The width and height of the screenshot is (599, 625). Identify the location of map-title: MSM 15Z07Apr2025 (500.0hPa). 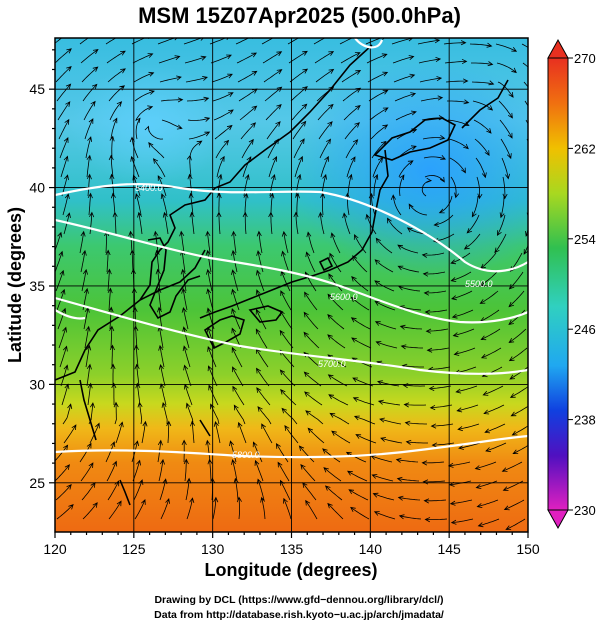
(299, 15).